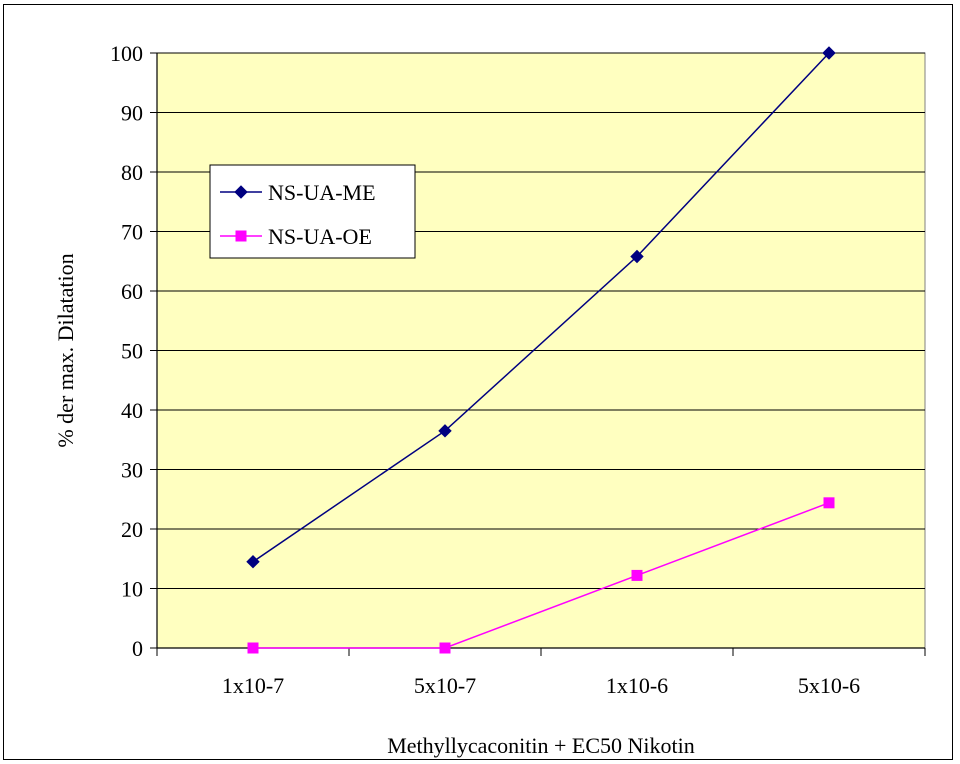 The image size is (960, 764). I want to click on x-axis-title: Methyllycaconitin + EC50 Nikotin, so click(541, 745).